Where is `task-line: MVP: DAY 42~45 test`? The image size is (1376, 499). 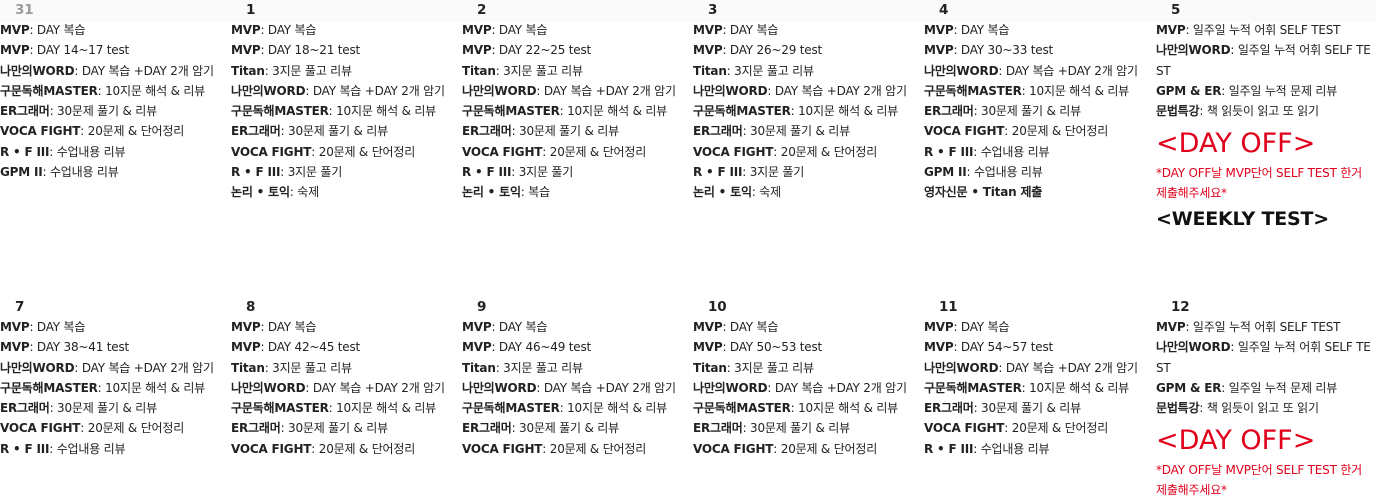
task-line: MVP: DAY 42~45 test is located at coordinates (346, 347).